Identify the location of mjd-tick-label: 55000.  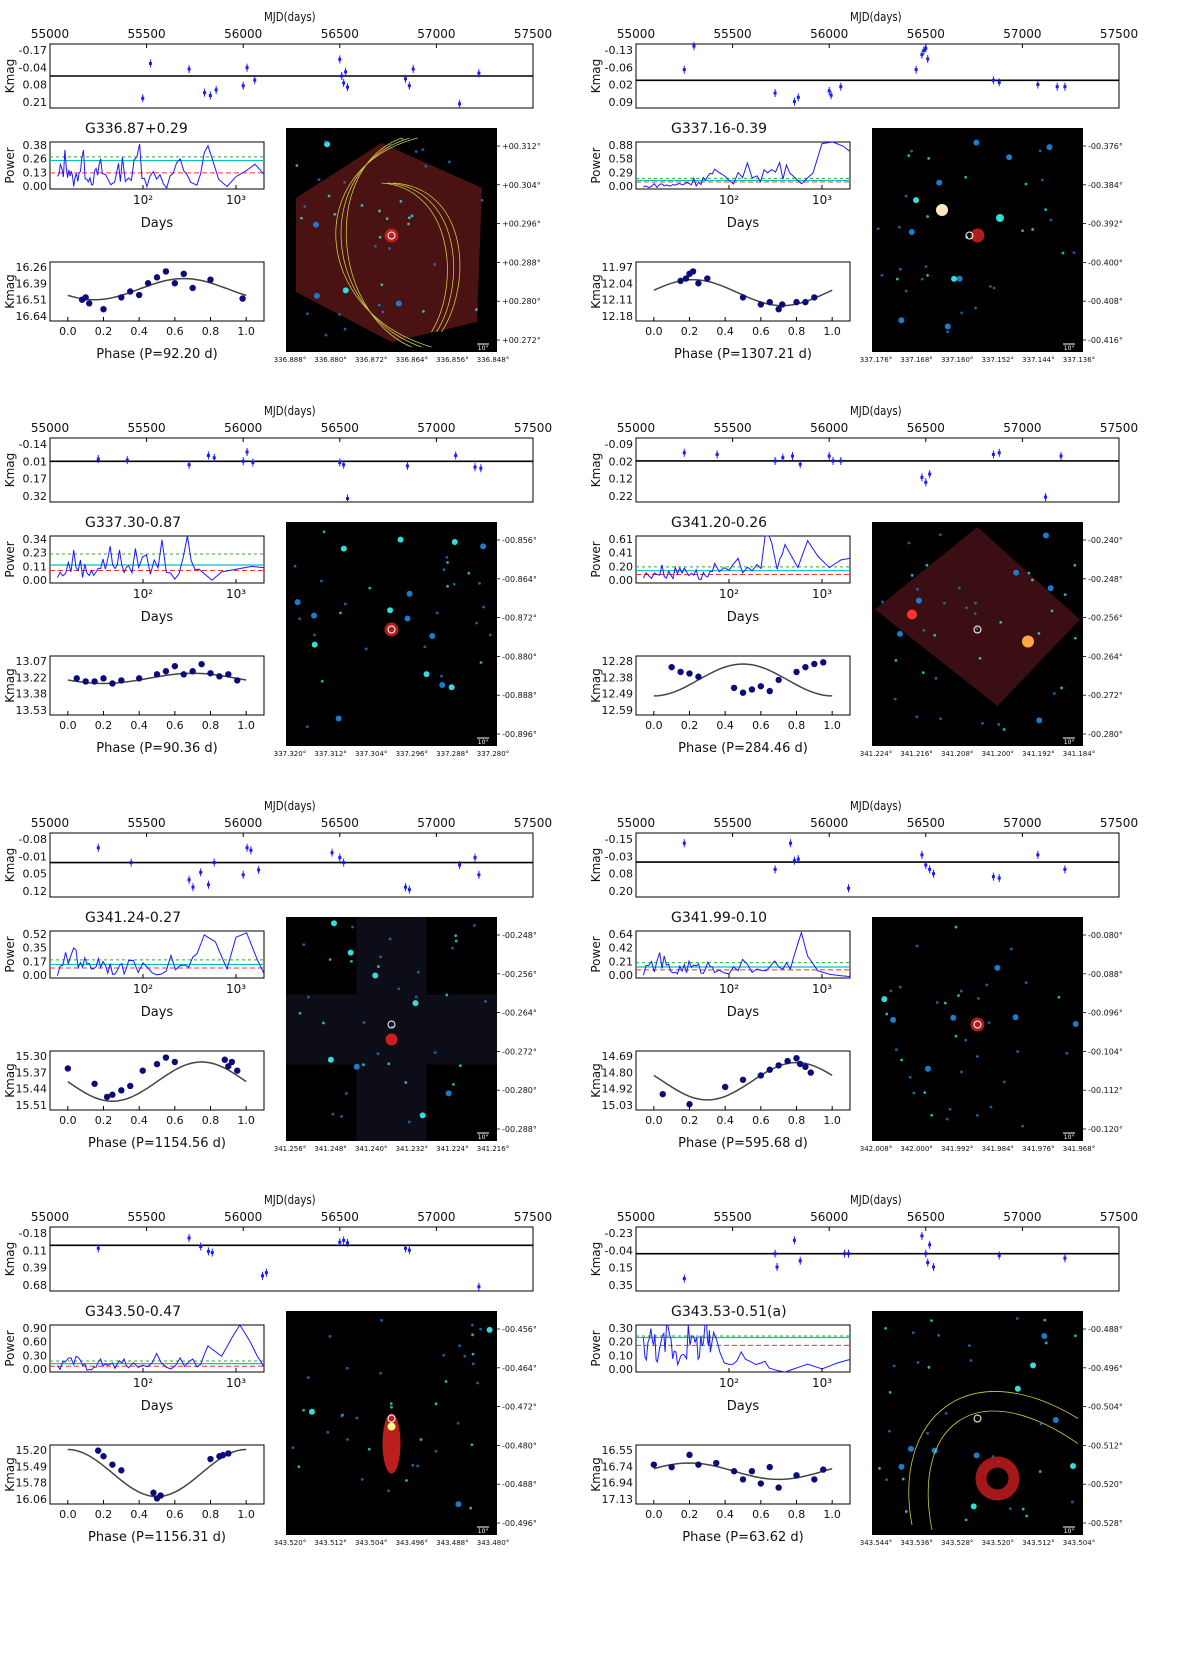
(636, 1217).